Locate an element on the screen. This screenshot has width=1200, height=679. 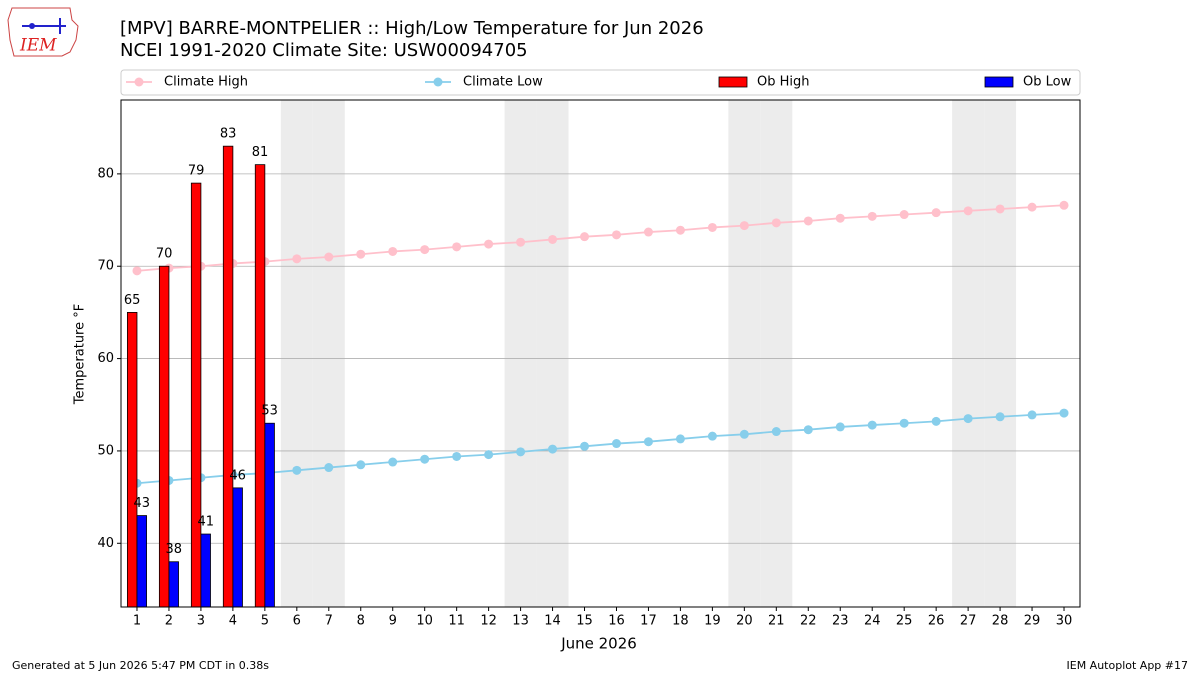
x-tick-label: 19 is located at coordinates (712, 621).